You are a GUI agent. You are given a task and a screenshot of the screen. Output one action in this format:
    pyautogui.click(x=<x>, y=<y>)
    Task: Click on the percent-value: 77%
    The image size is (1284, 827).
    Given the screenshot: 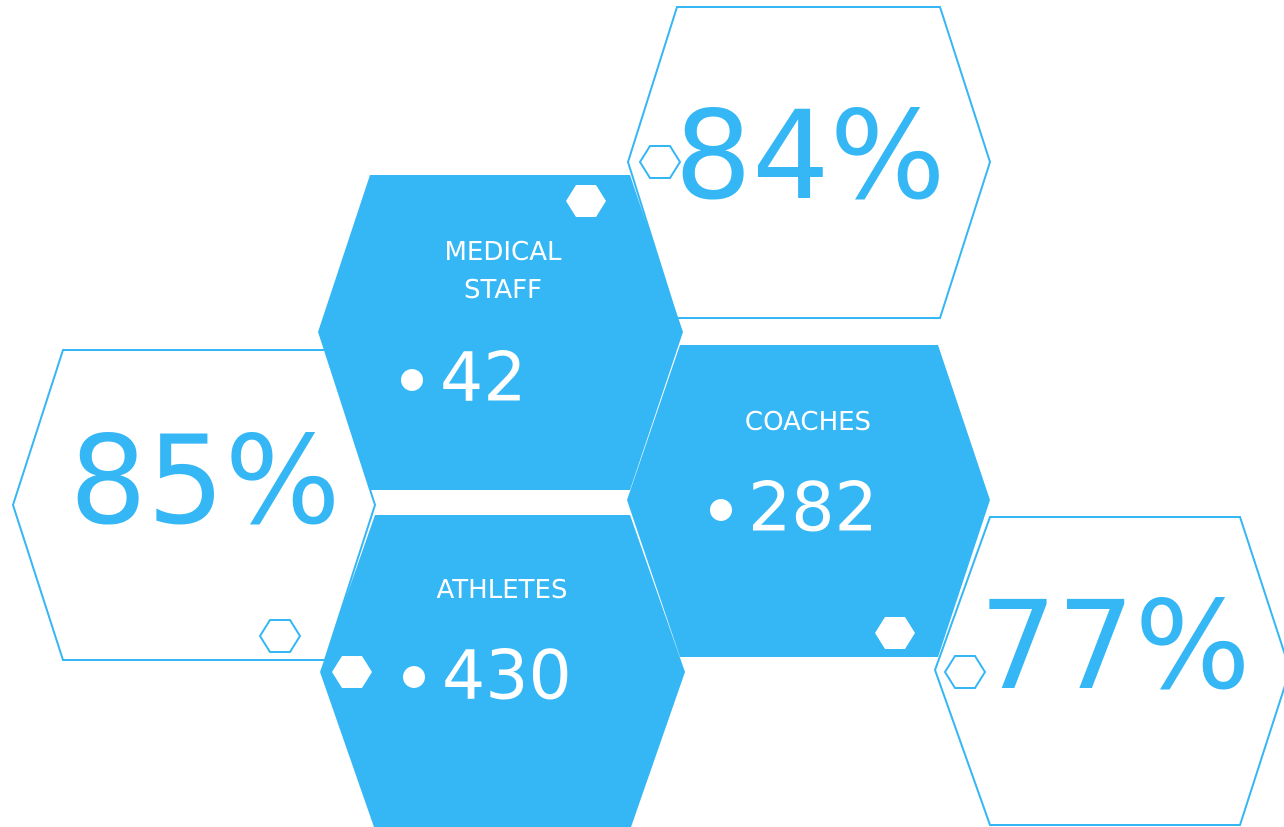 What is the action you would take?
    pyautogui.click(x=1114, y=646)
    